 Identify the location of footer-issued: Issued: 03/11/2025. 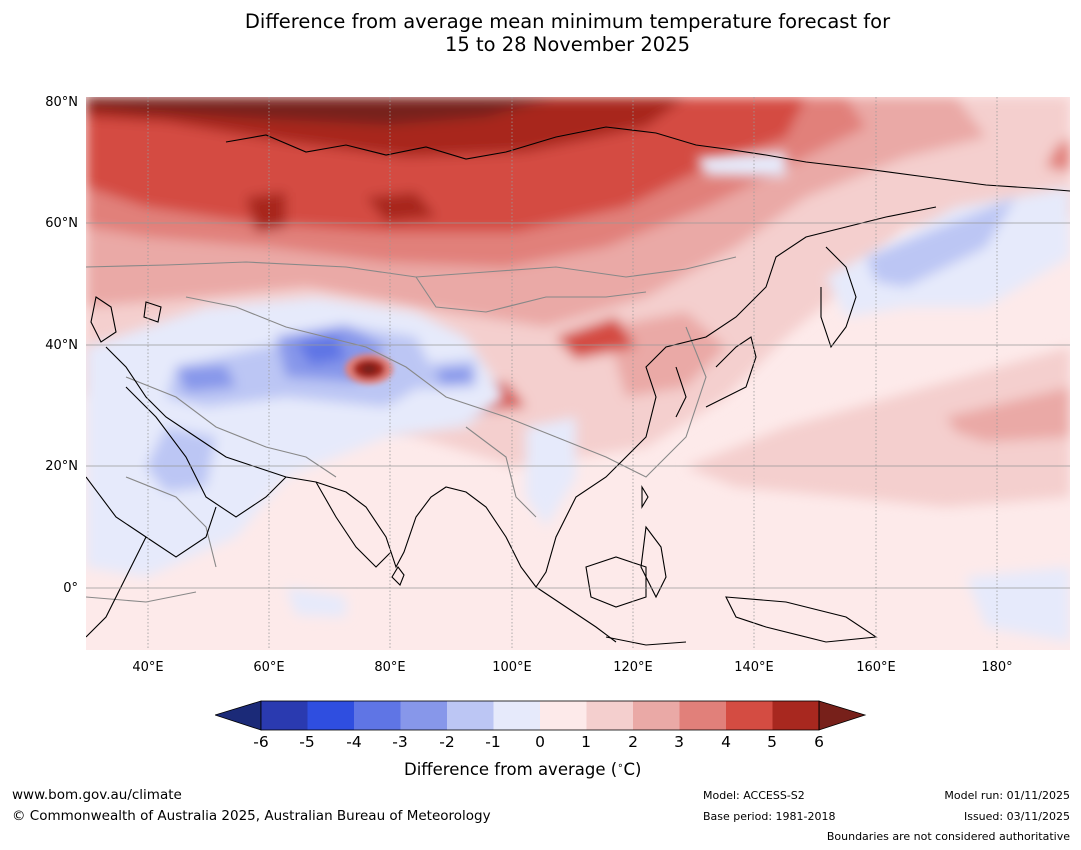
(1016, 816).